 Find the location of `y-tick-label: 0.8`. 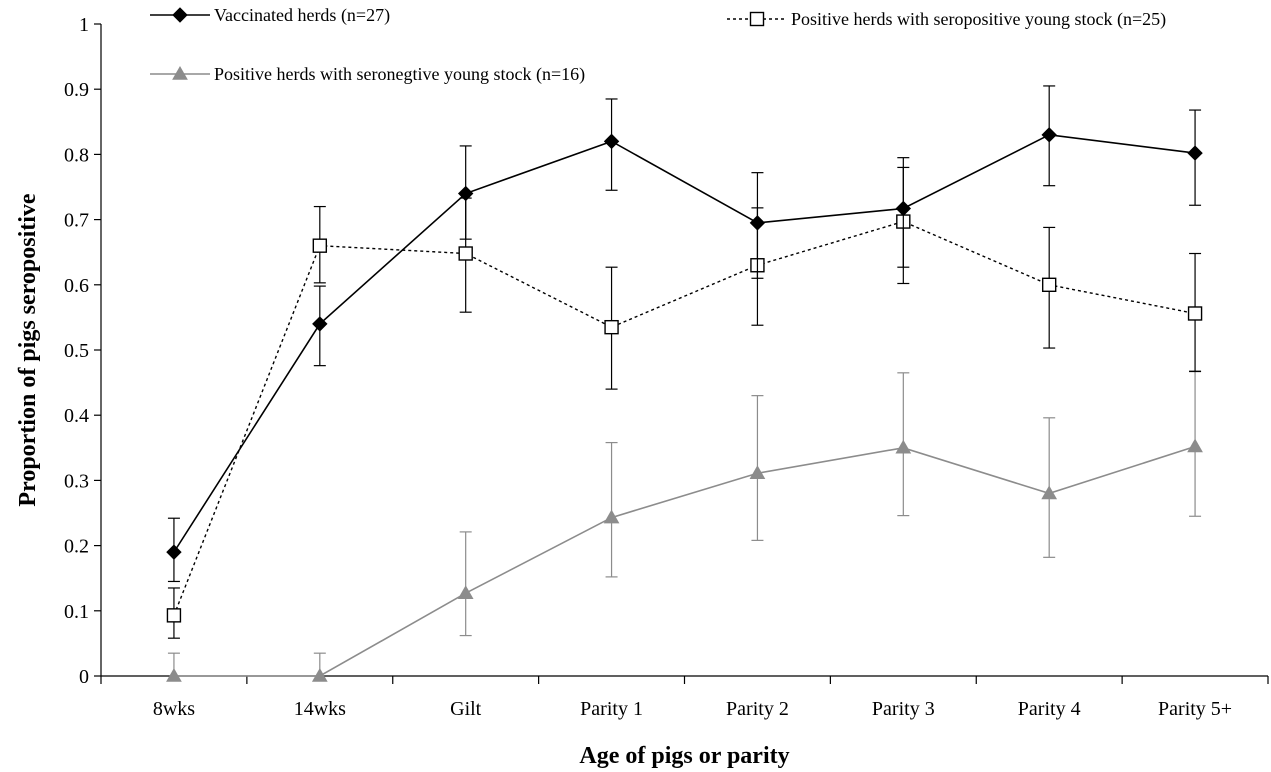

y-tick-label: 0.8 is located at coordinates (76, 155).